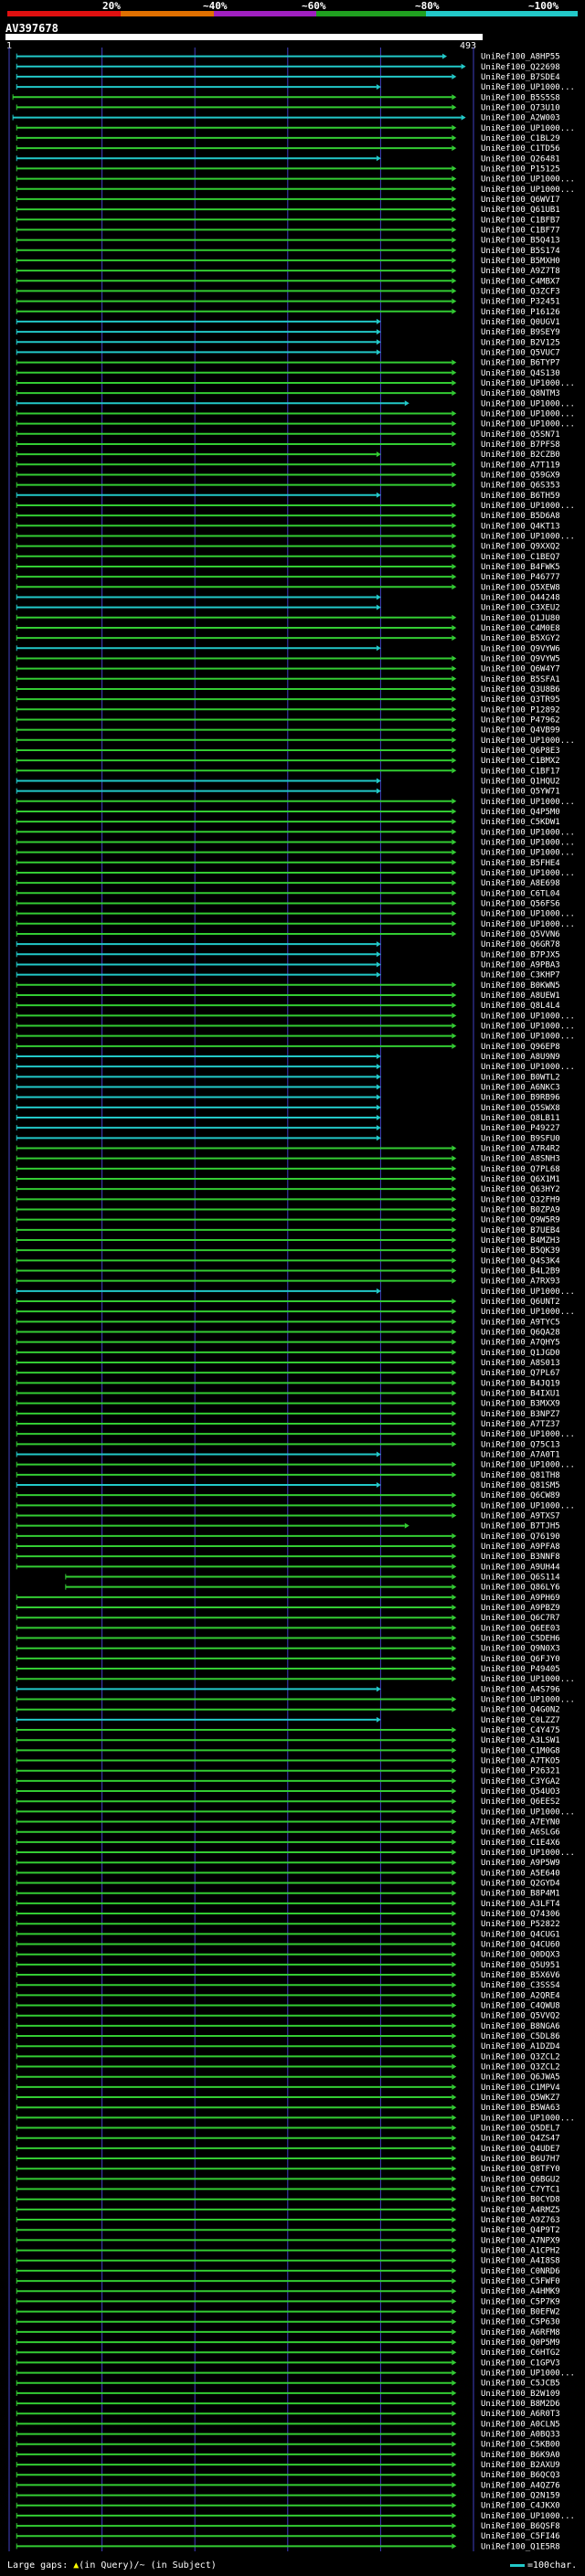 The width and height of the screenshot is (585, 2576). I want to click on hit-row: UniRef100_Q5XEW8, so click(288, 587).